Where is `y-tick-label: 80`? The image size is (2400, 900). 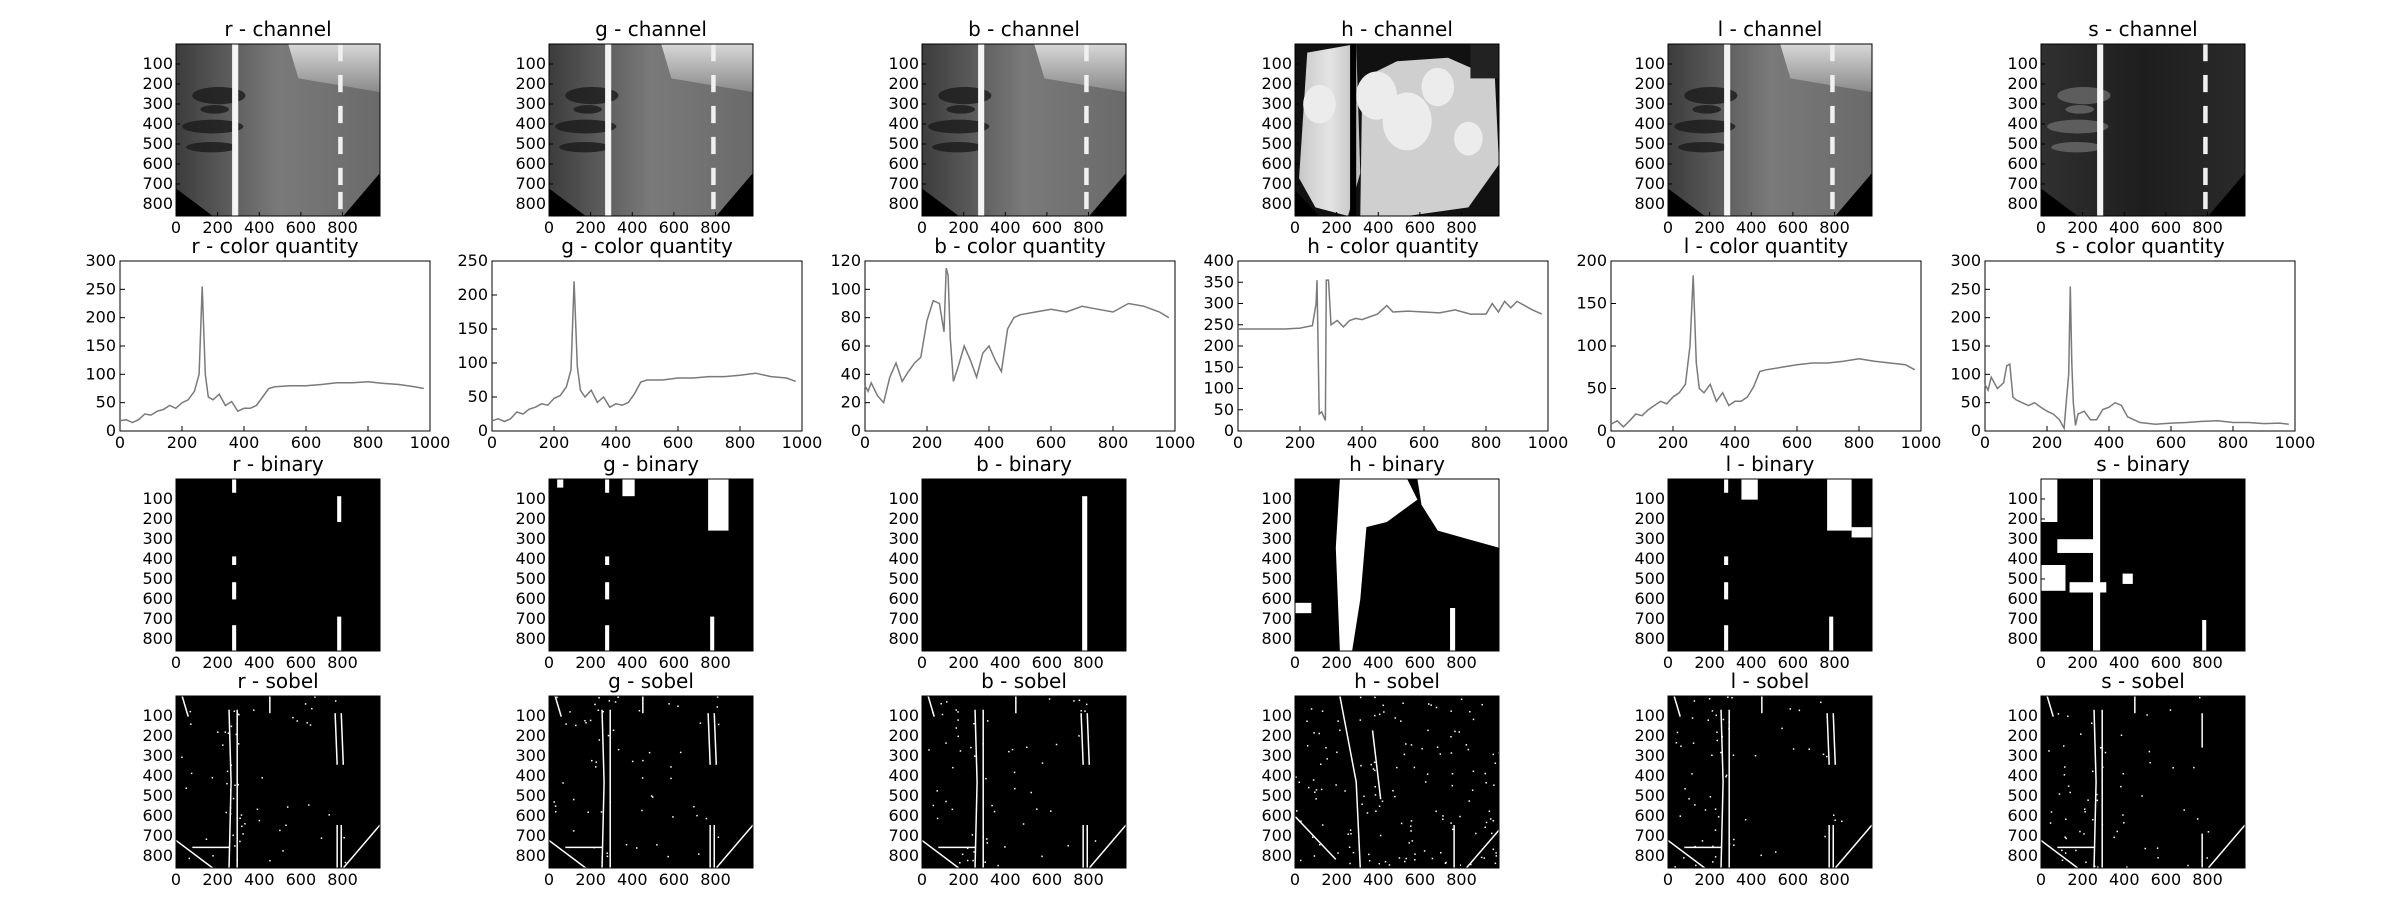 y-tick-label: 80 is located at coordinates (851, 317).